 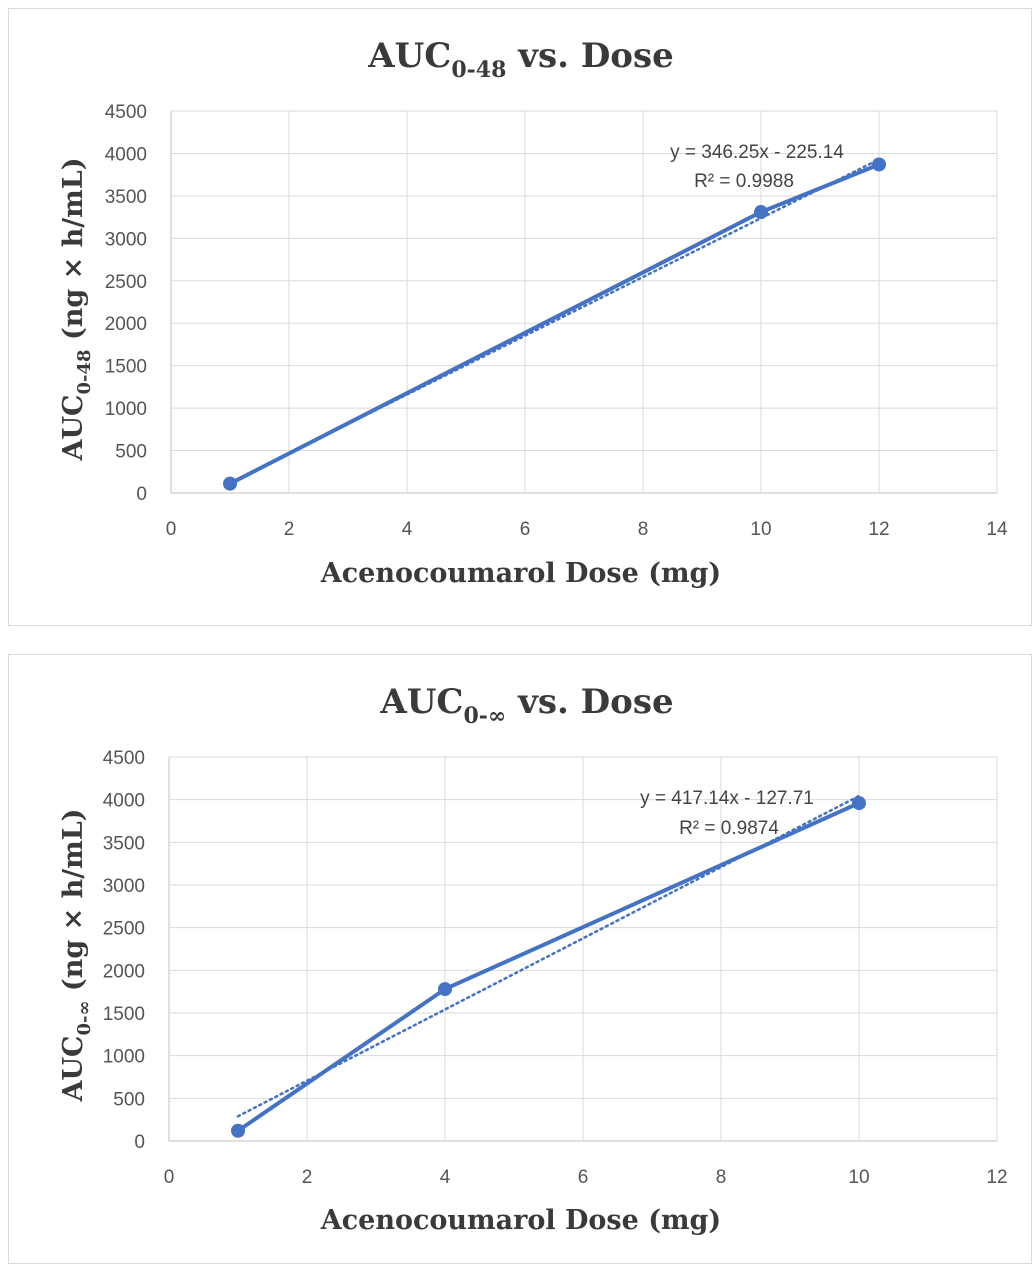 What do you see at coordinates (76, 956) in the screenshot?
I see `y-axis-title: AUC0-∞ (ng × h/mL)` at bounding box center [76, 956].